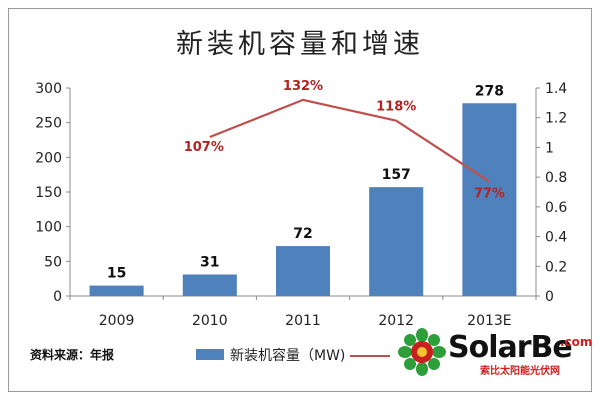 The height and width of the screenshot is (400, 600). What do you see at coordinates (53, 262) in the screenshot?
I see `y-left-tick-label: 50` at bounding box center [53, 262].